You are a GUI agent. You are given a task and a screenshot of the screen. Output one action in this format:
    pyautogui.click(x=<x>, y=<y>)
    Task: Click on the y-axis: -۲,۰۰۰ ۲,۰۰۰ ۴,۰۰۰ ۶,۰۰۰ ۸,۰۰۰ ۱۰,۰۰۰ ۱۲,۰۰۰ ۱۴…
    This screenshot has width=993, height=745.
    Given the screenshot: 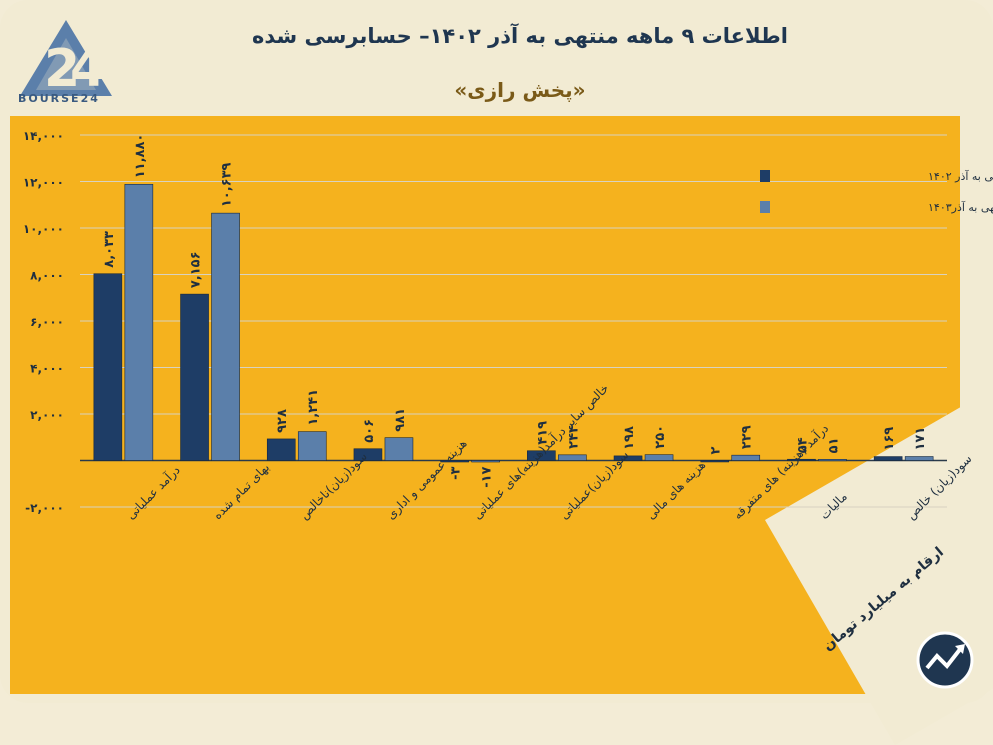 What is the action you would take?
    pyautogui.click(x=43, y=322)
    